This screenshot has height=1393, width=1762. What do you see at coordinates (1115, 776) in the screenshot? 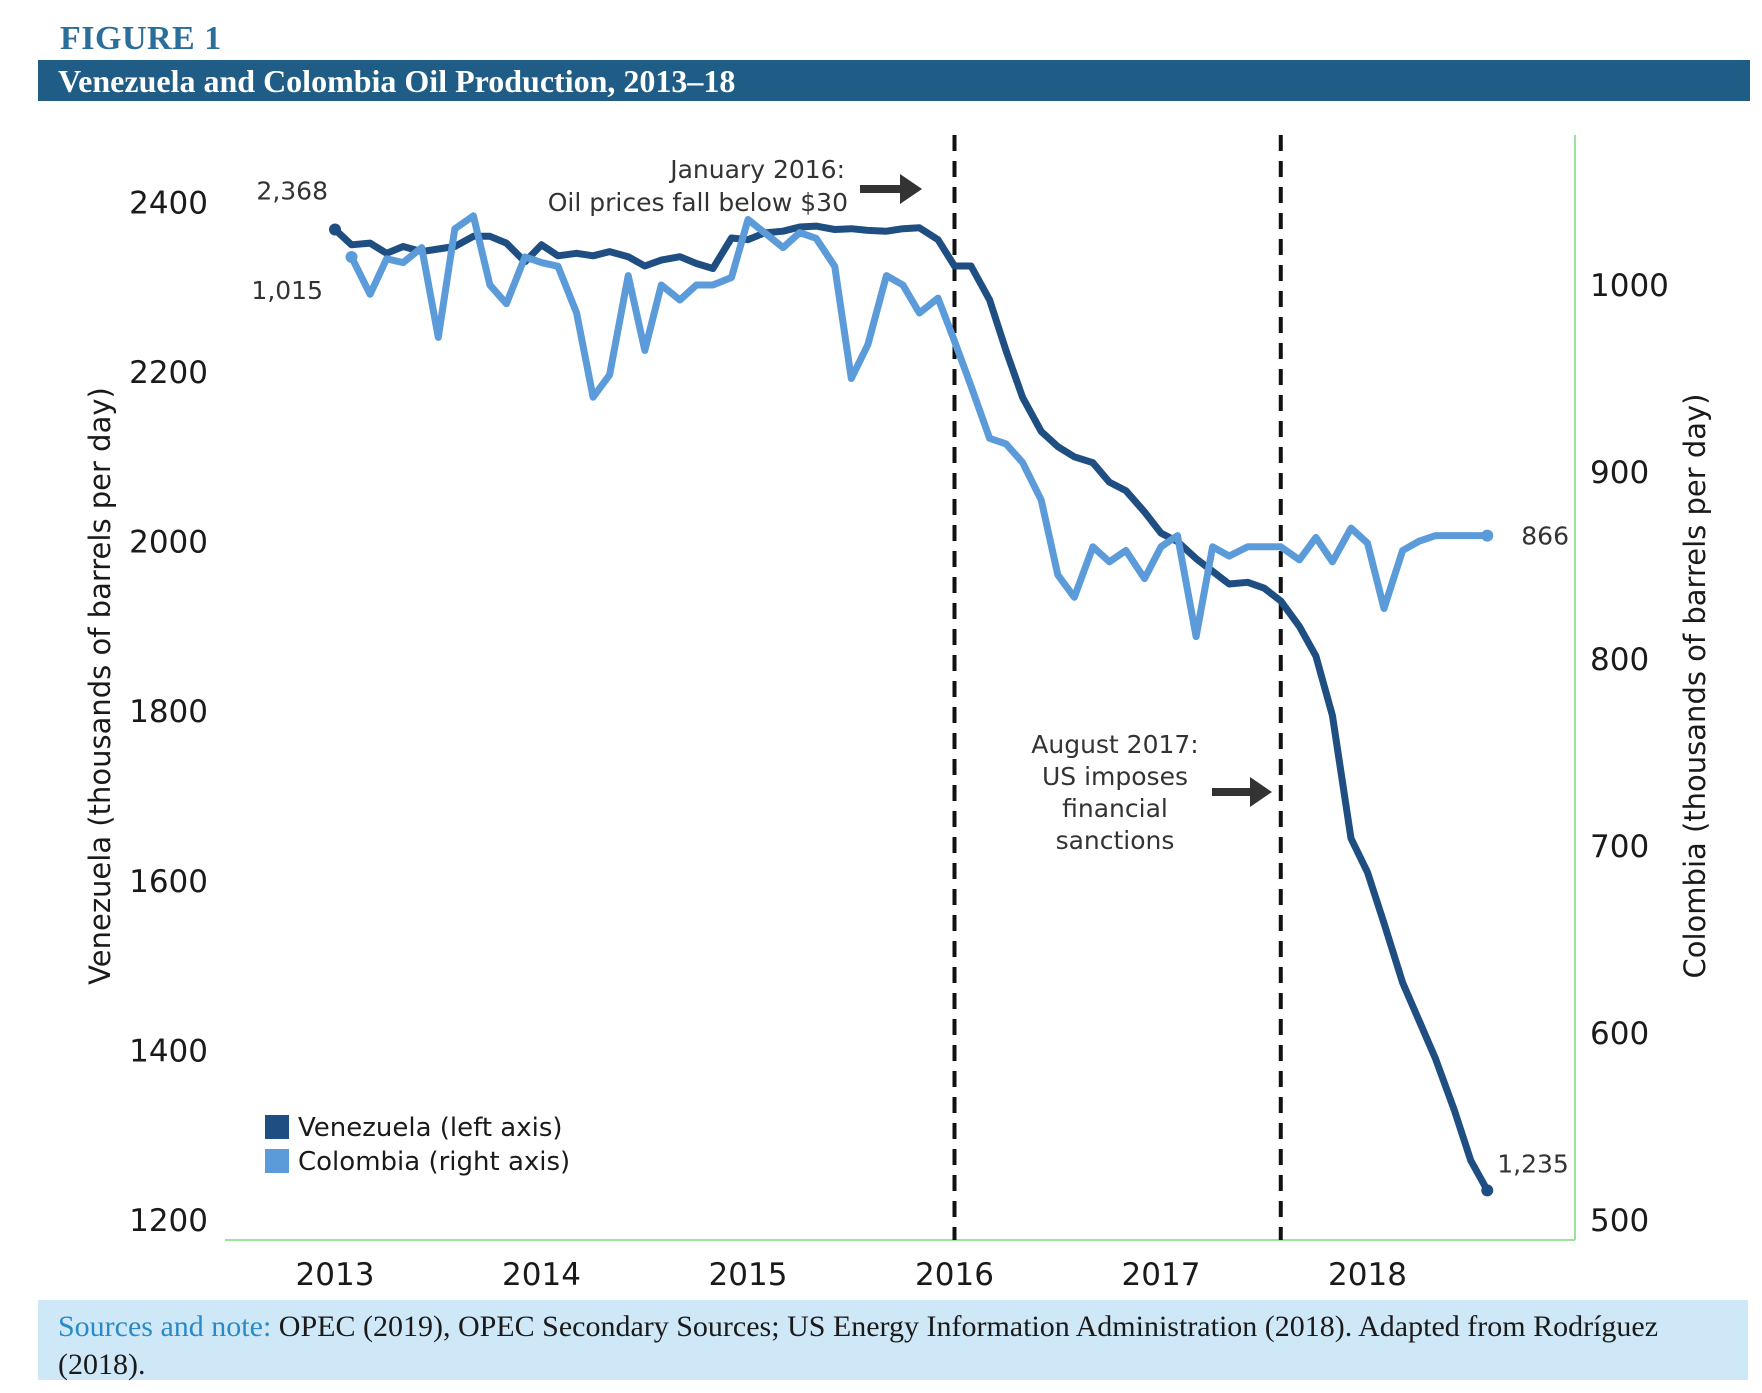
I see `annotation-line: US imposes` at bounding box center [1115, 776].